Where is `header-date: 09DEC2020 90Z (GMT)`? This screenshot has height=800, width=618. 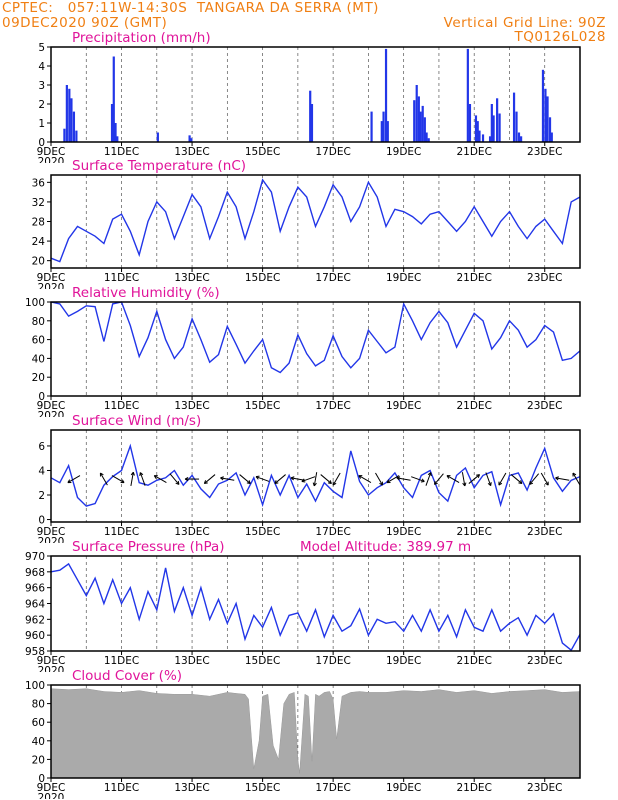
header-date: 09DEC2020 90Z (GMT) is located at coordinates (85, 23).